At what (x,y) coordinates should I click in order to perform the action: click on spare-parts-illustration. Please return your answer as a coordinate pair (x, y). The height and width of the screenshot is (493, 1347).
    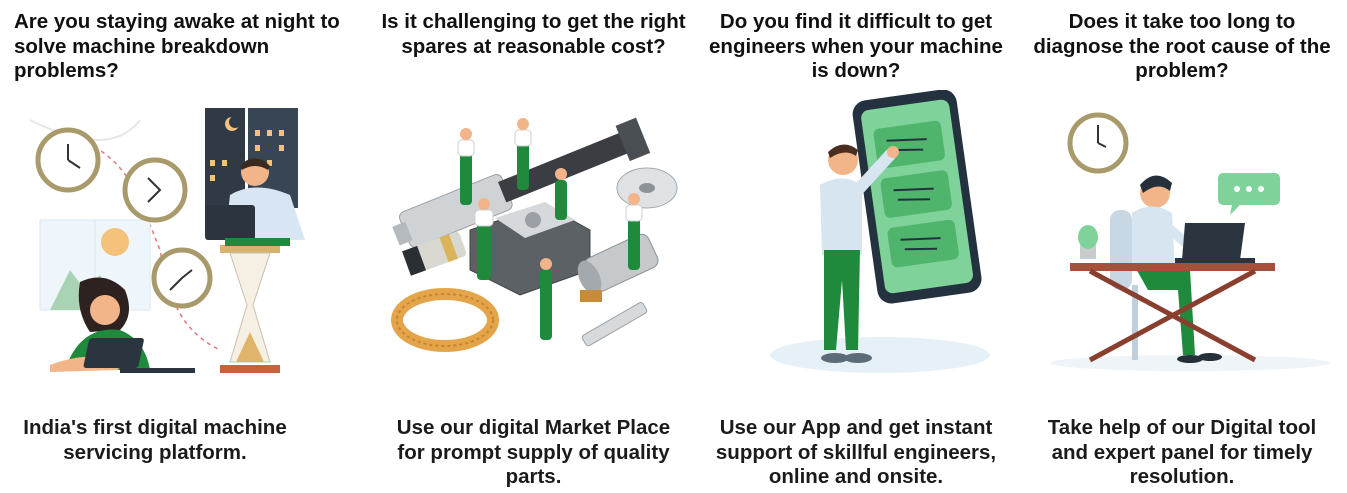
    Looking at the image, I should click on (534, 234).